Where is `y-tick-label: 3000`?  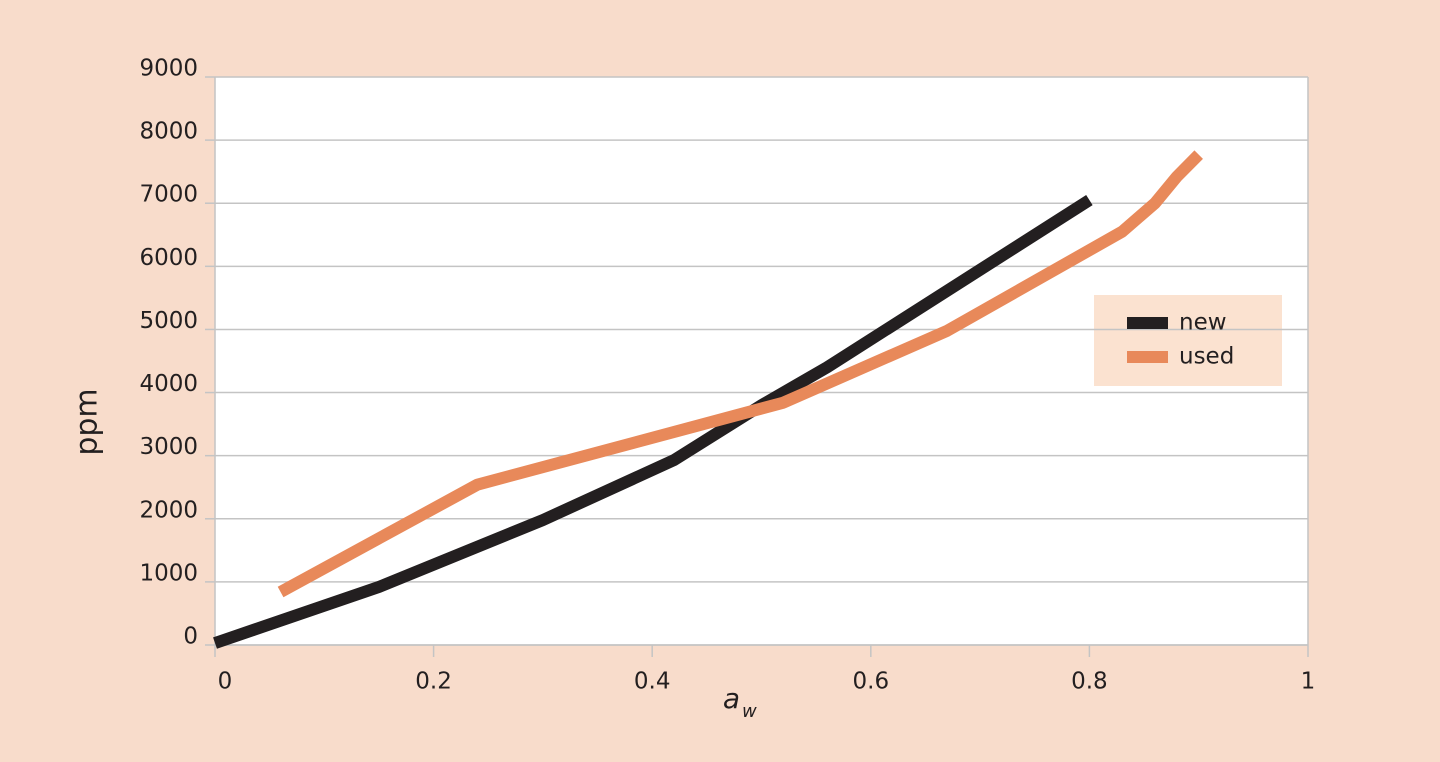
y-tick-label: 3000 is located at coordinates (168, 447).